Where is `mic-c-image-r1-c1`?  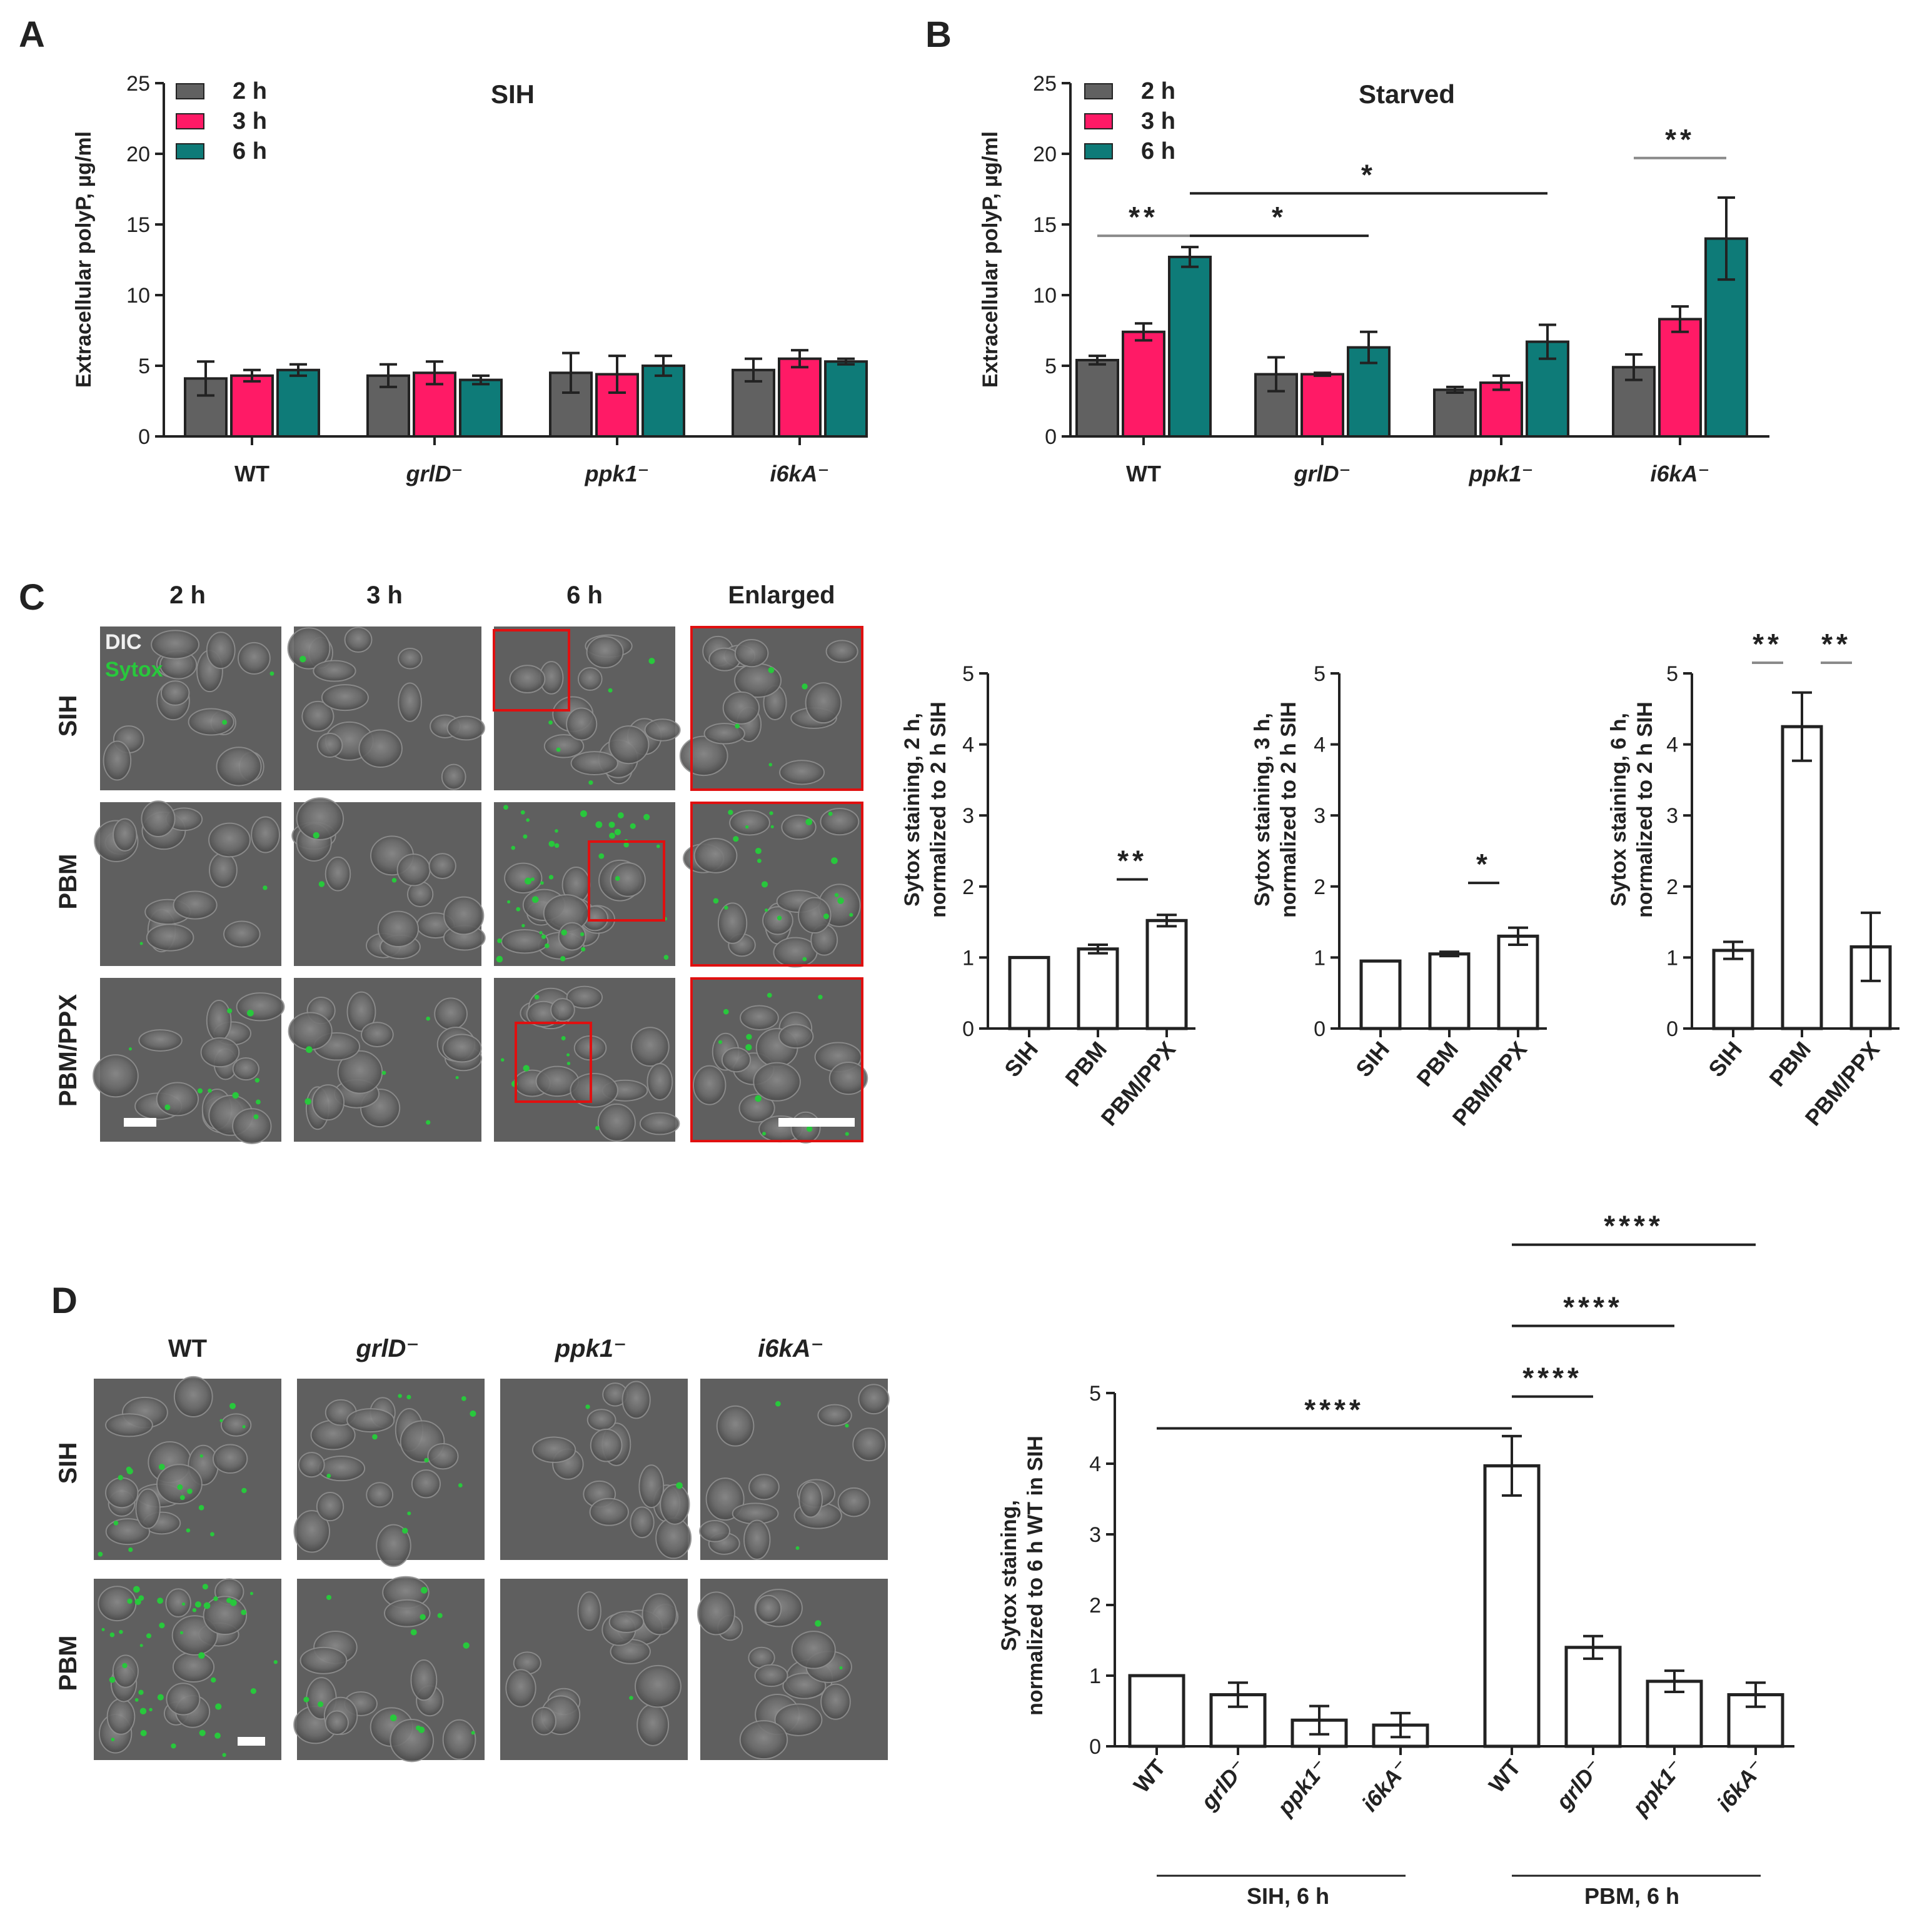 mic-c-image-r1-c1 is located at coordinates (388, 881).